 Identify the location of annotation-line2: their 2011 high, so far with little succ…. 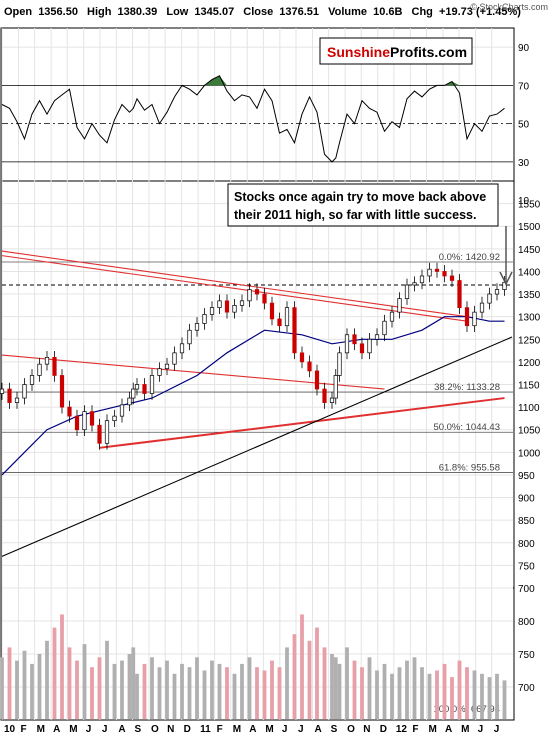
(355, 215).